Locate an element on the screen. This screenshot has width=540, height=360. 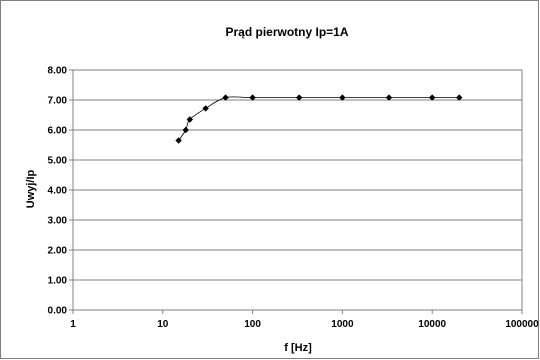
x-tick-label: 10 is located at coordinates (163, 324).